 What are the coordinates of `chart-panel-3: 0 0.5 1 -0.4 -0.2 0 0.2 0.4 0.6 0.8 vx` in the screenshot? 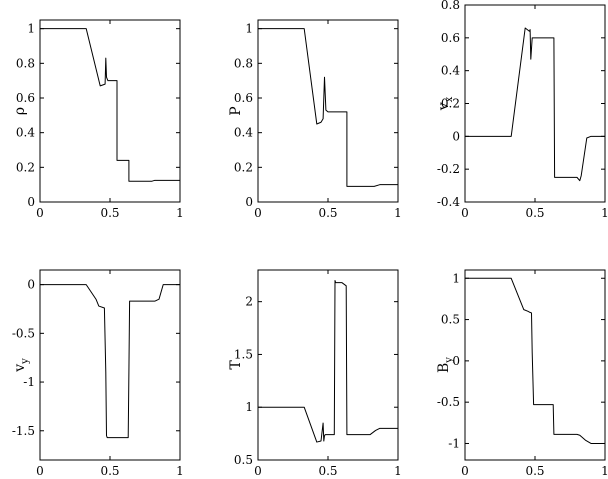 It's located at (522, 110).